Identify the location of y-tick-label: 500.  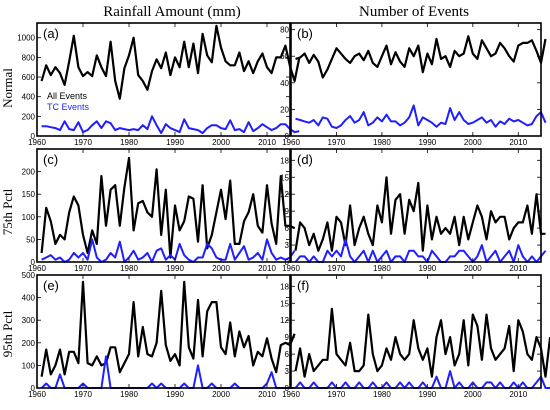
(29, 275).